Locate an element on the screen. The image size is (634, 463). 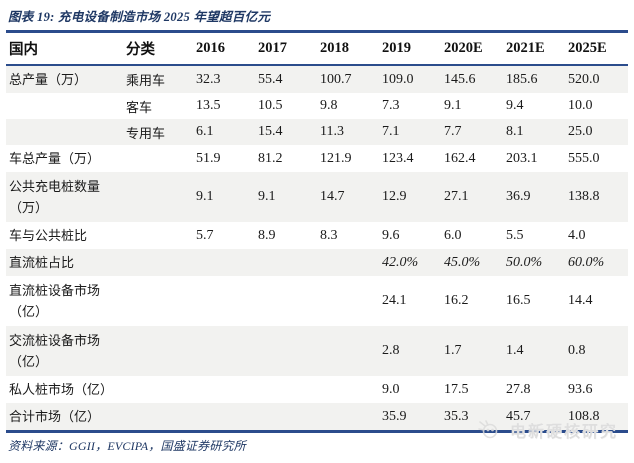
value-cell: 35.9 is located at coordinates (394, 416).